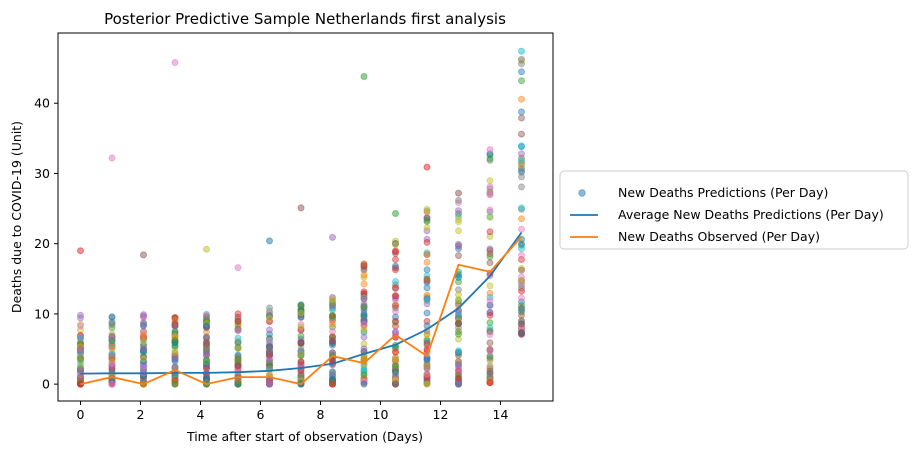 This screenshot has height=455, width=915. I want to click on legend-label-predictions: New Deaths Predictions (Per Day), so click(723, 192).